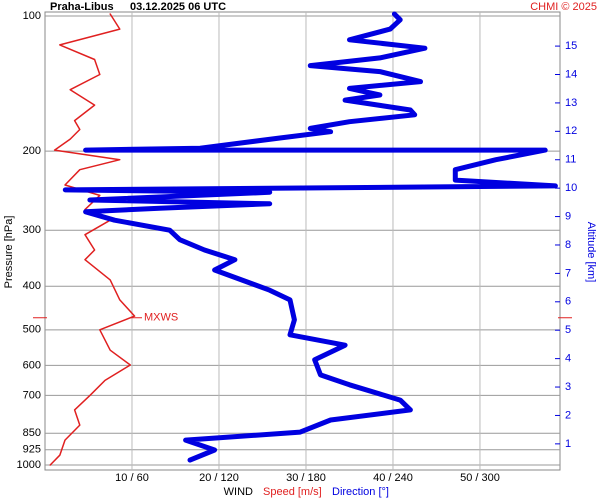 This screenshot has height=500, width=600. Describe the element at coordinates (306, 478) in the screenshot. I see `x-tick-label: 30 / 180` at that location.